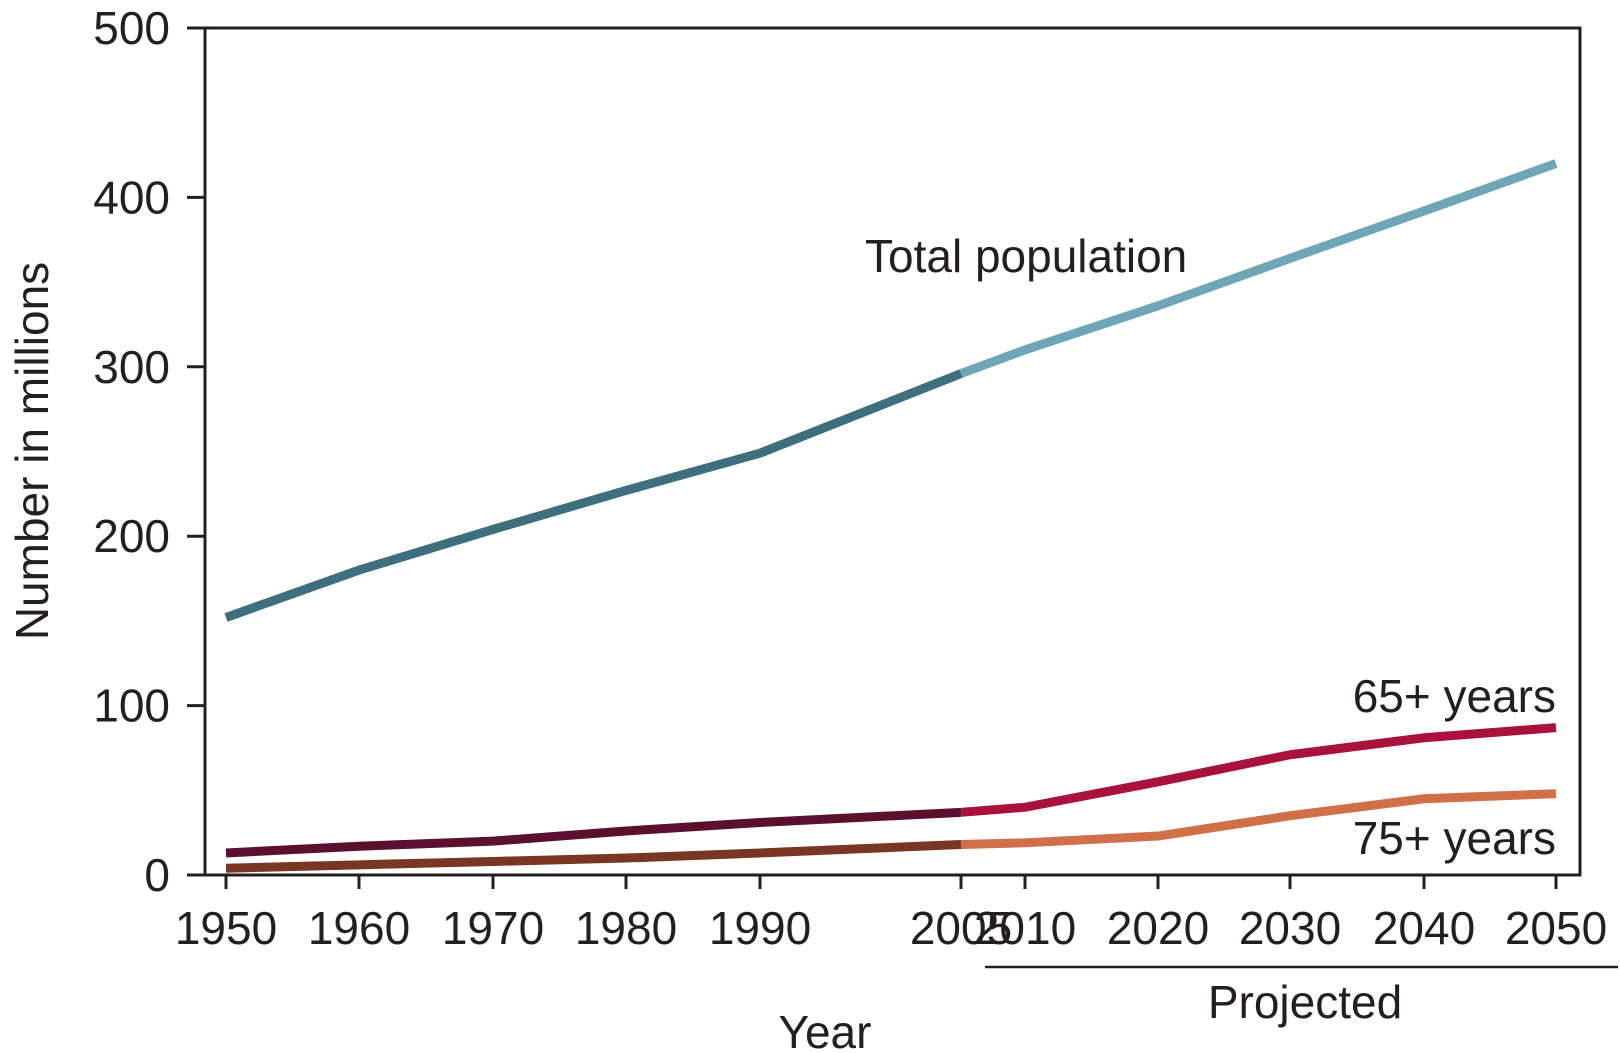 This screenshot has height=1053, width=1620. Describe the element at coordinates (1258, 770) in the screenshot. I see `series-line-projected-65-plus-years` at that location.